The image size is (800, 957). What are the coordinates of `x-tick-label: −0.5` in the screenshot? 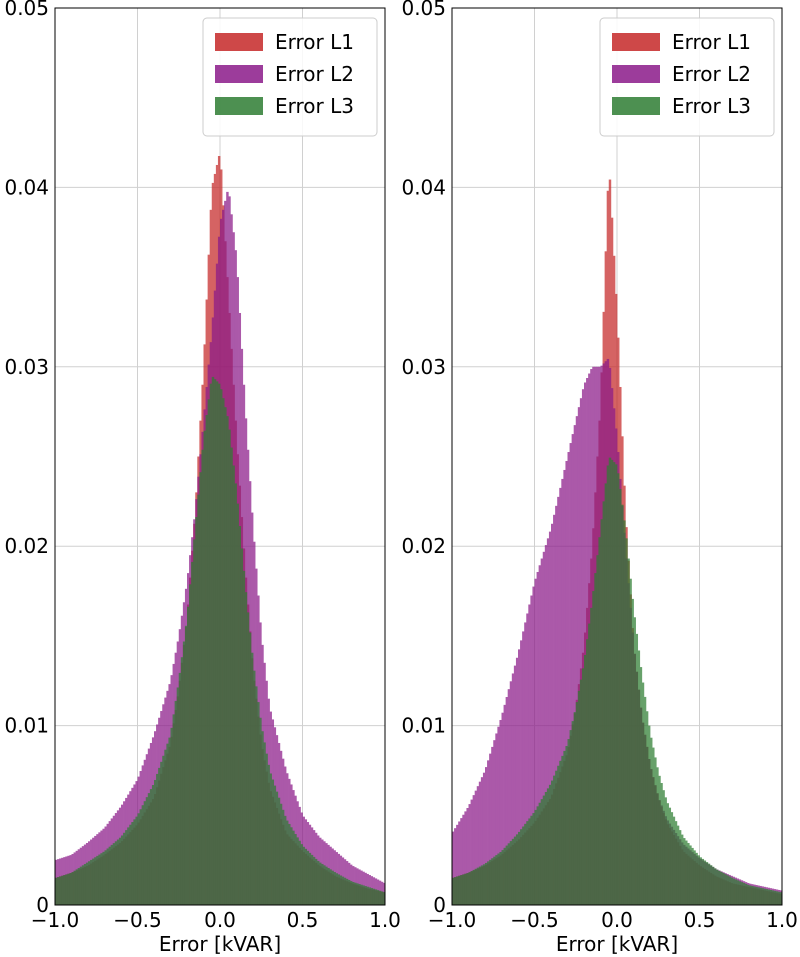 It's located at (137, 920).